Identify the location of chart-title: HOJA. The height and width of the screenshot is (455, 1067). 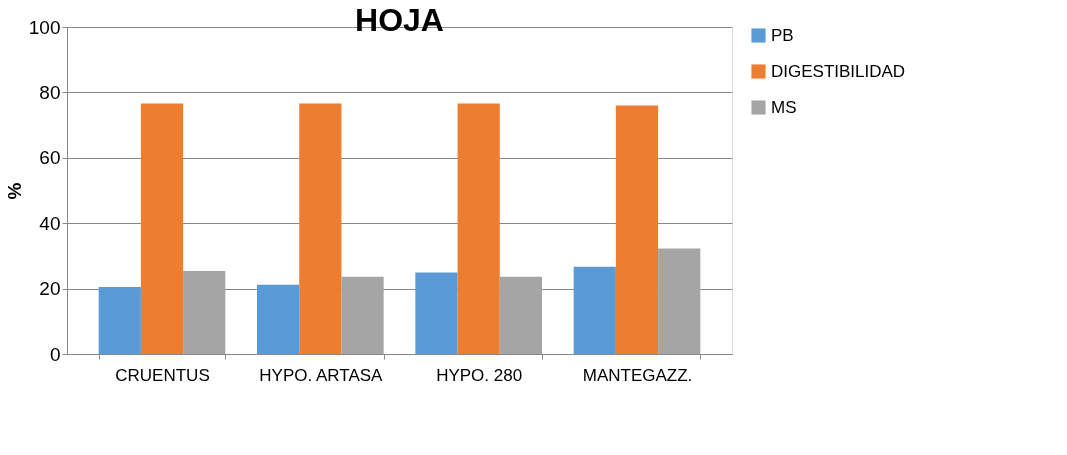
(399, 20).